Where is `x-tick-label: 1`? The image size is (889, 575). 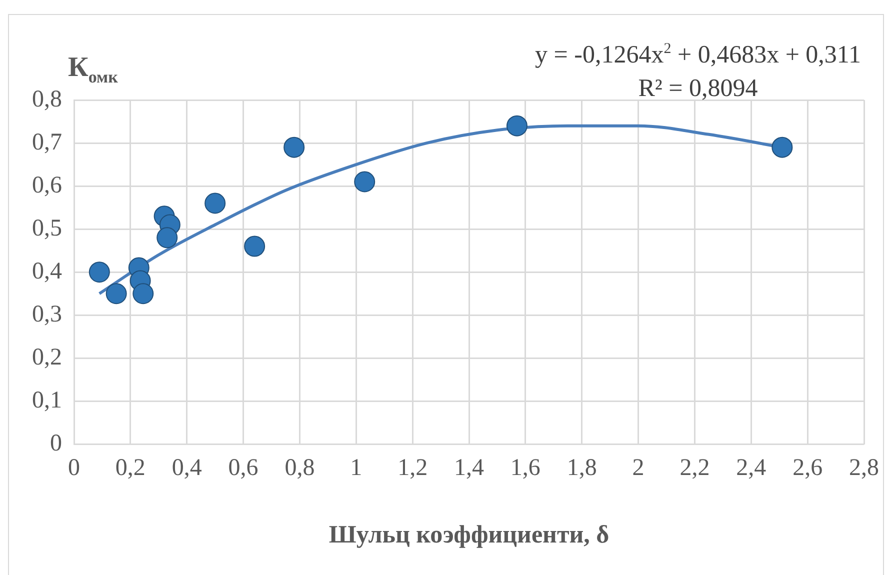
x-tick-label: 1 is located at coordinates (356, 467).